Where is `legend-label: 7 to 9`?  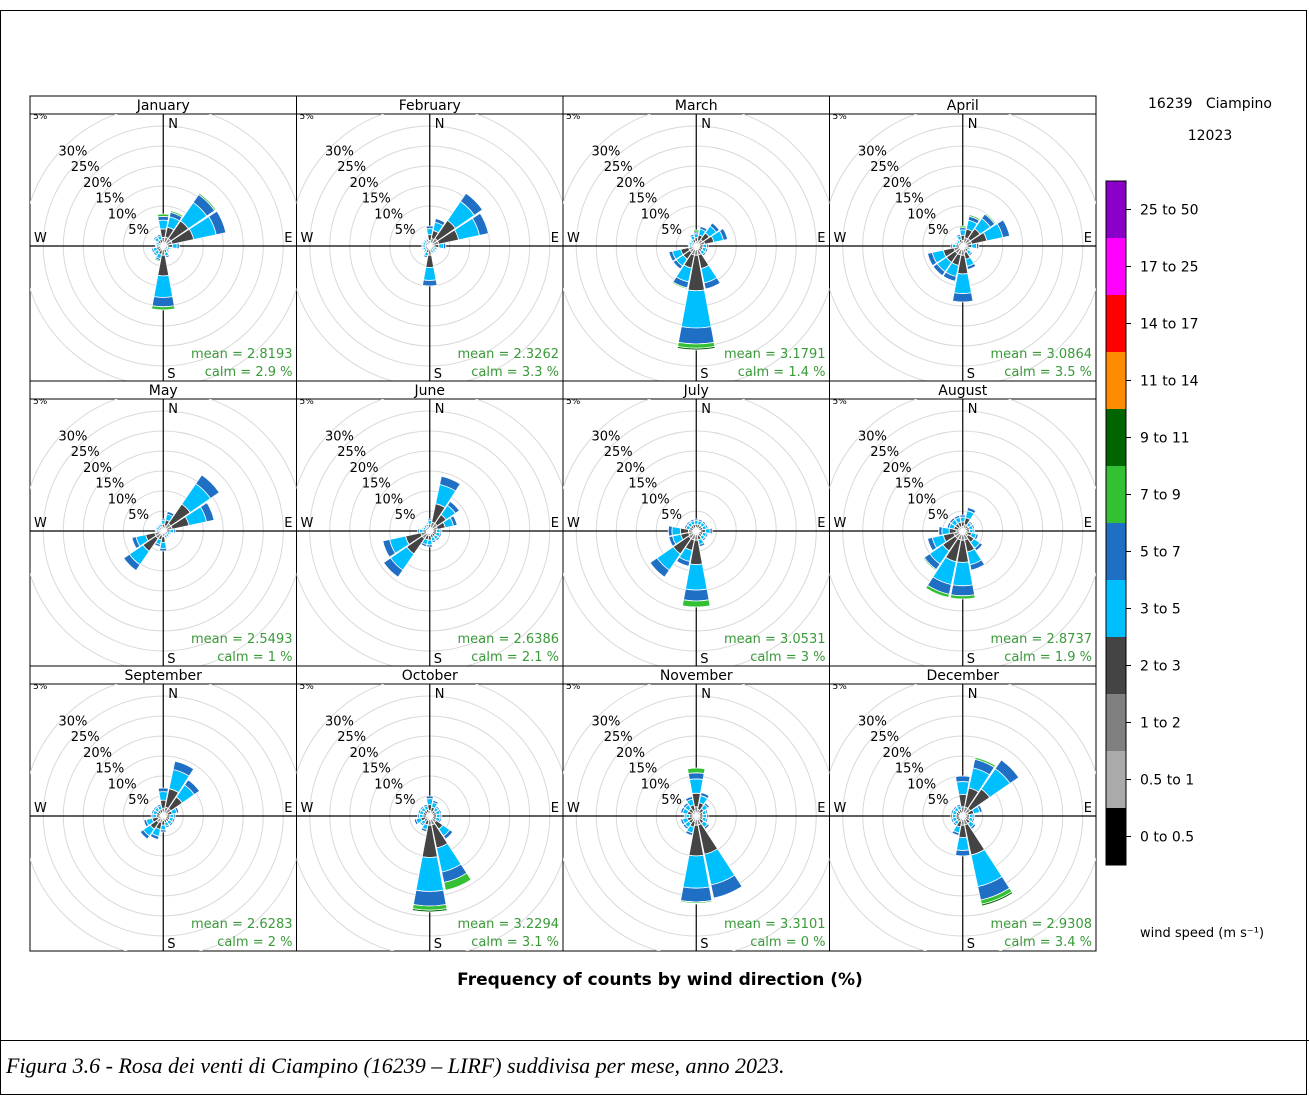
legend-label: 7 to 9 is located at coordinates (1160, 496).